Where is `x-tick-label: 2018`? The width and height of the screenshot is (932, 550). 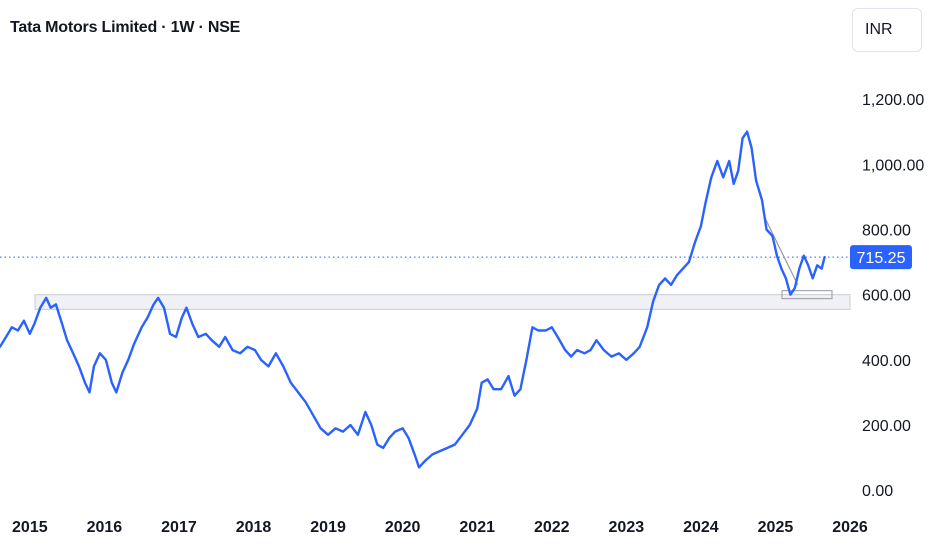 x-tick-label: 2018 is located at coordinates (254, 527).